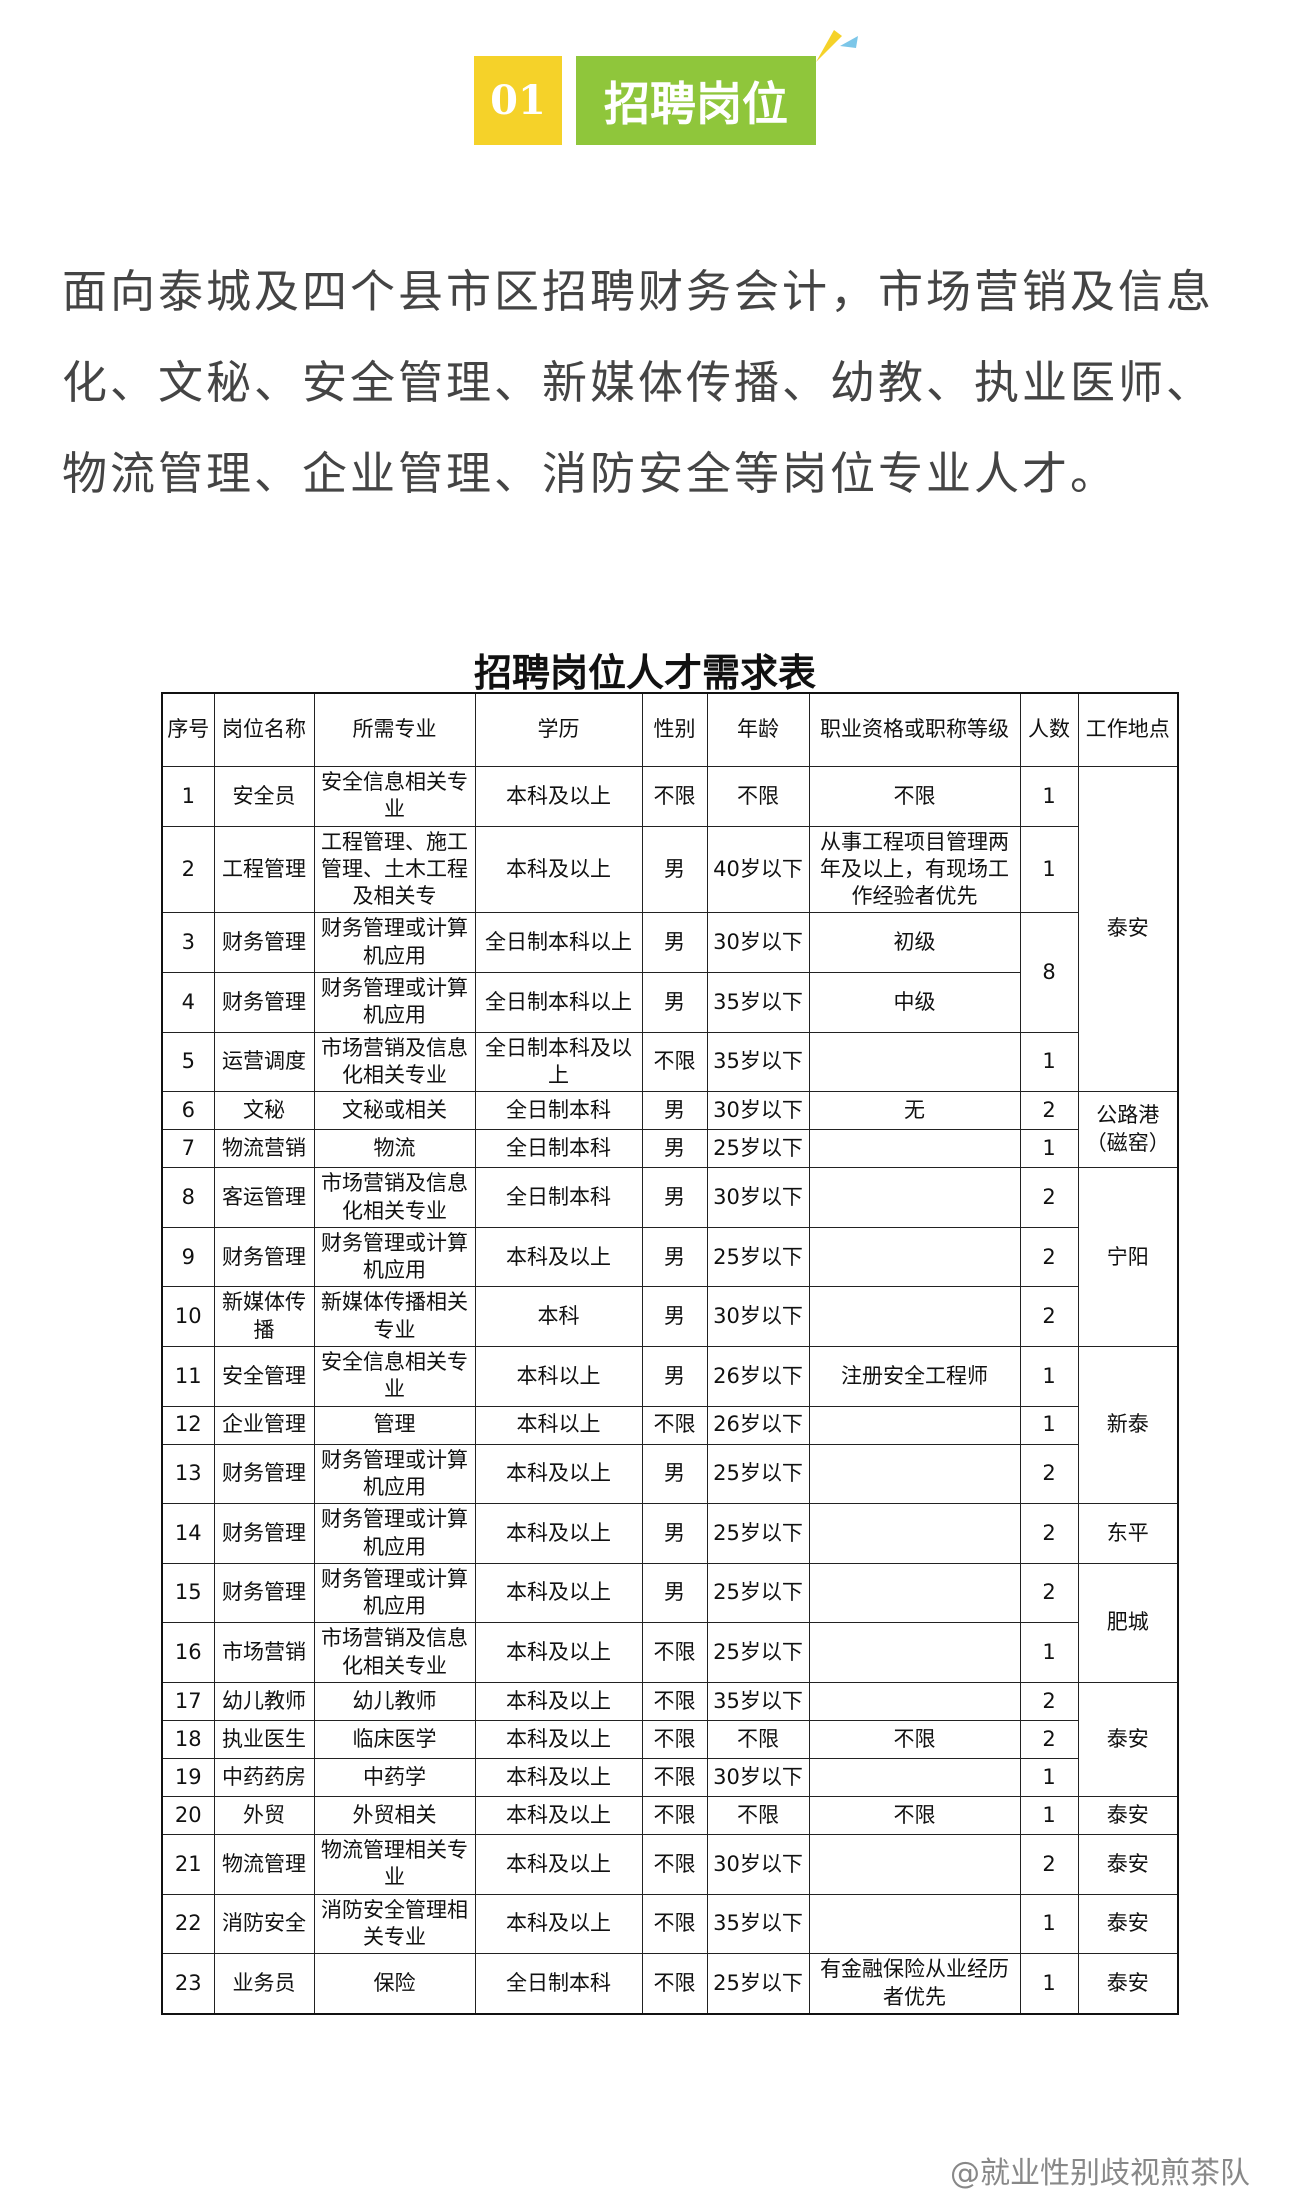 This screenshot has height=2204, width=1290. I want to click on cell-qualification: 从事工程项目管理两年及以上，有现场工作经验者优先, so click(914, 869).